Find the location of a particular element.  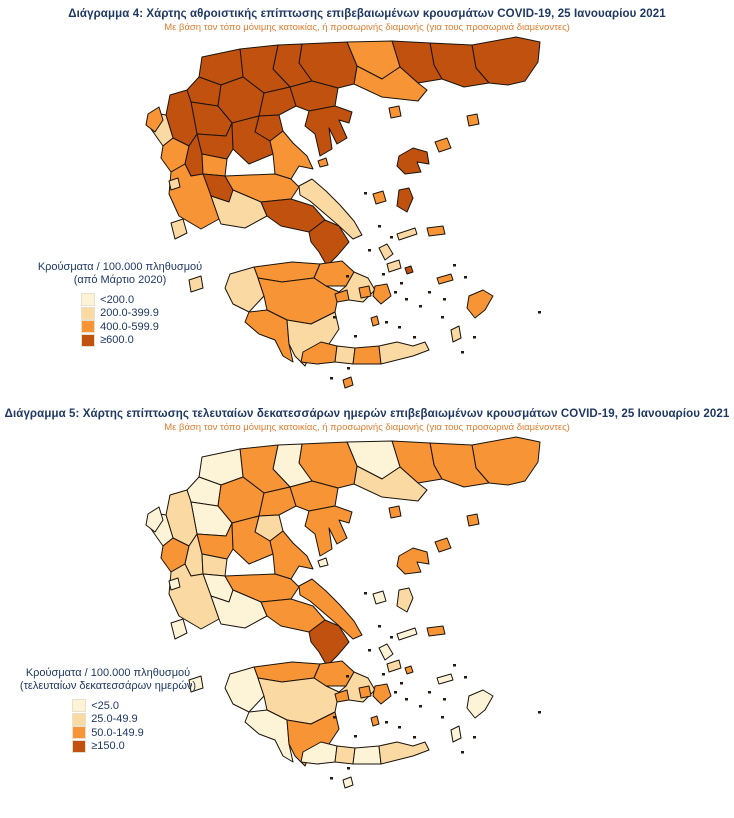

region-chalkidiki is located at coordinates (328, 531).